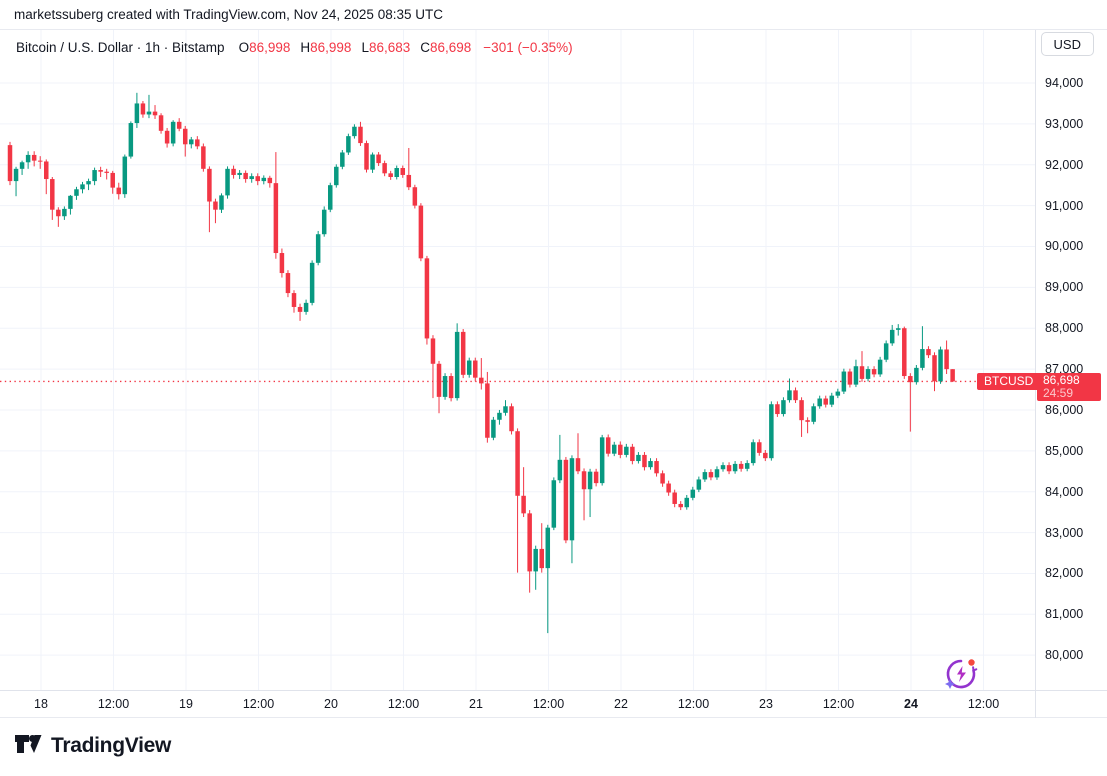 This screenshot has width=1107, height=776. What do you see at coordinates (1064, 614) in the screenshot?
I see `y-axis-label: 81,000` at bounding box center [1064, 614].